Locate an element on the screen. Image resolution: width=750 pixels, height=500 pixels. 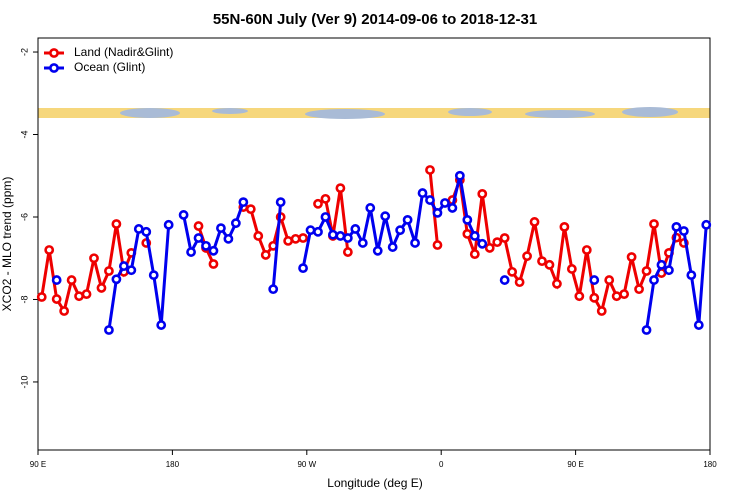
map-strip is located at coordinates (374, 113).